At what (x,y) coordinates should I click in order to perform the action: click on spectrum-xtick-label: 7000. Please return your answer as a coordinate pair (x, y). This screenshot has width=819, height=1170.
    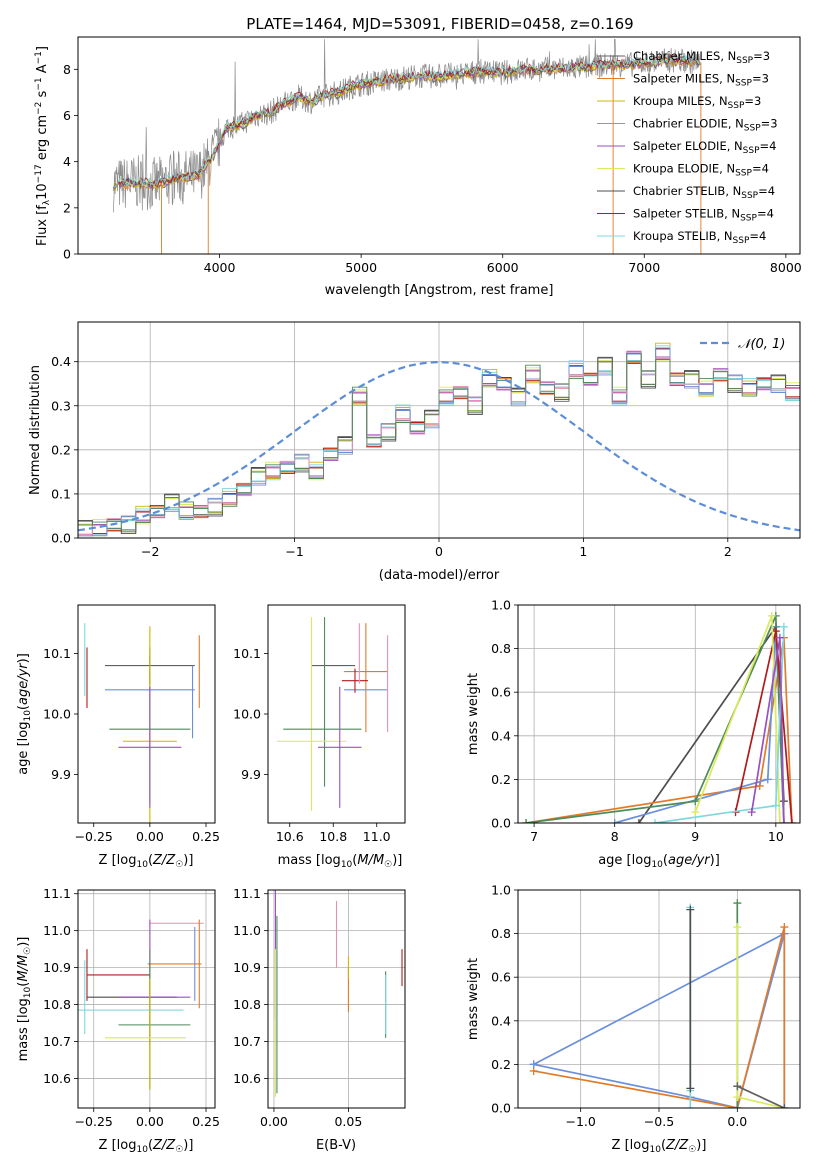
    Looking at the image, I should click on (644, 267).